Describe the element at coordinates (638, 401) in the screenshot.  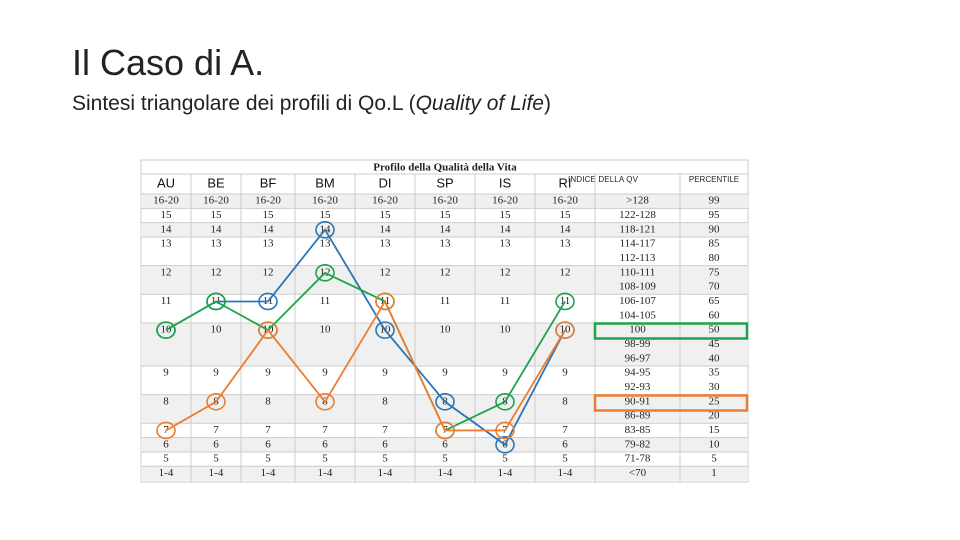
I see `index-cell: 90-91` at that location.